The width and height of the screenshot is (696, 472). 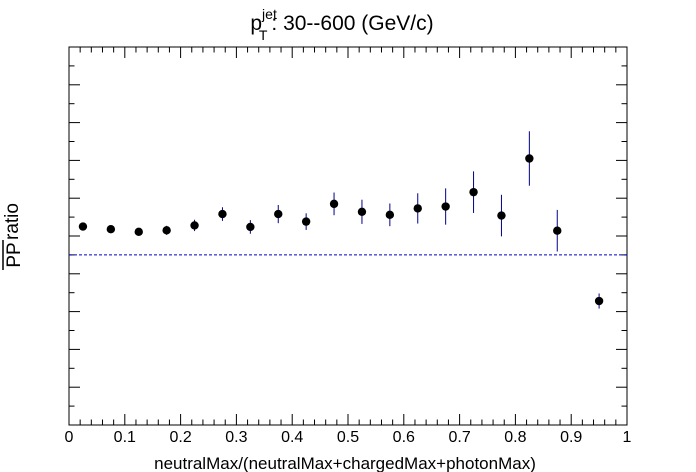 I want to click on x-tick-label: 0.2, so click(x=180, y=437).